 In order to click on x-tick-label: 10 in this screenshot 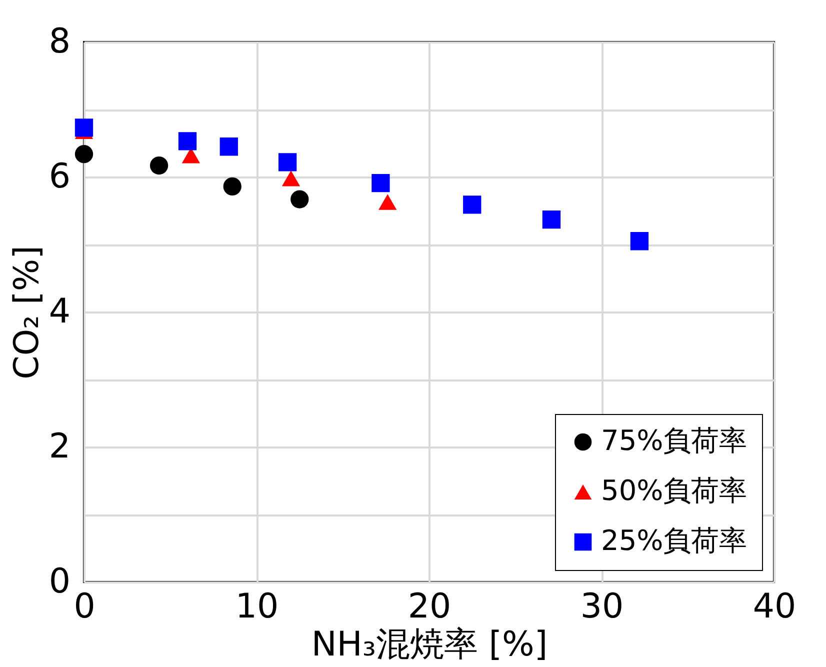, I will do `click(257, 606)`.